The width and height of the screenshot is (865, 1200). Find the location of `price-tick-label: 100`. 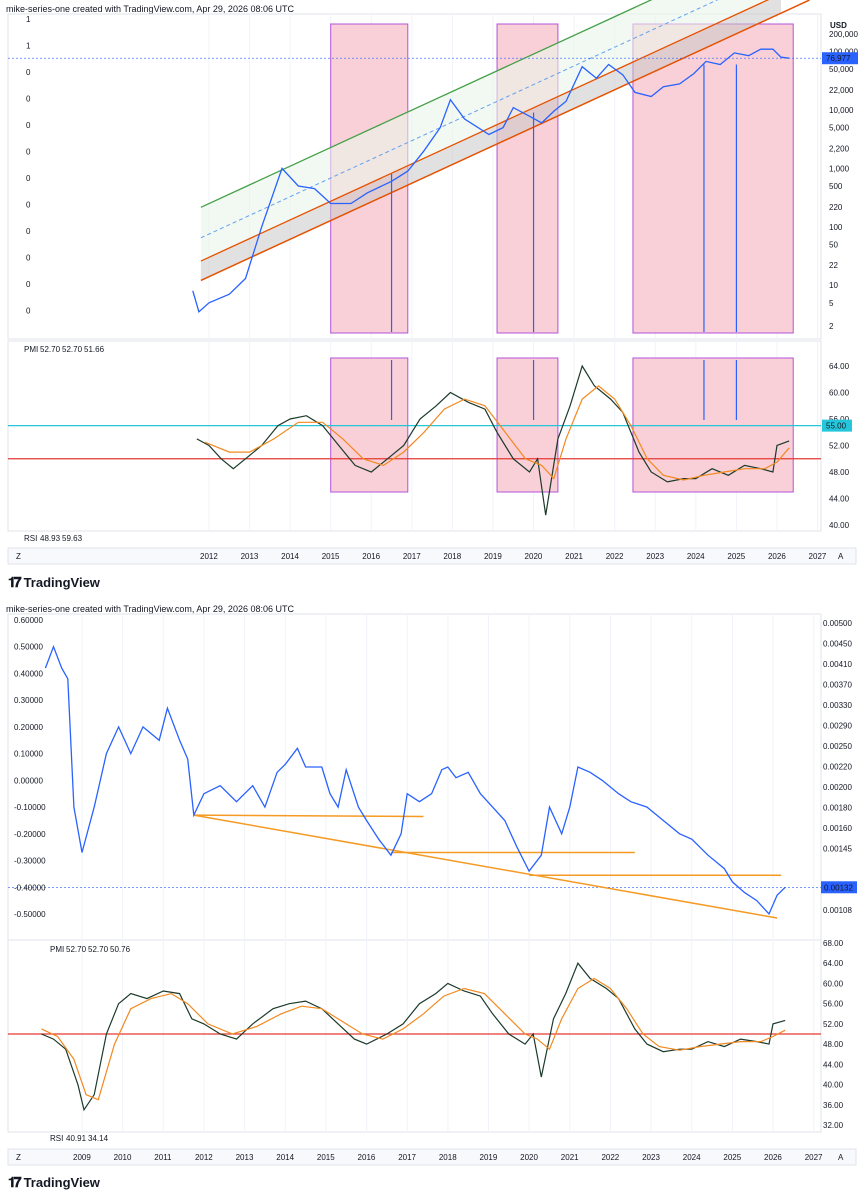

price-tick-label: 100 is located at coordinates (836, 227).